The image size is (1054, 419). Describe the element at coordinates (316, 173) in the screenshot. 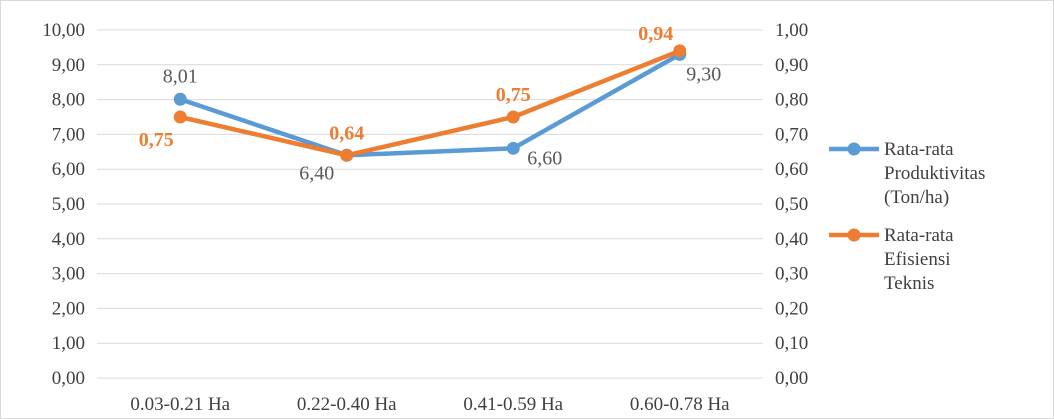

I see `data-label: 6,40` at that location.